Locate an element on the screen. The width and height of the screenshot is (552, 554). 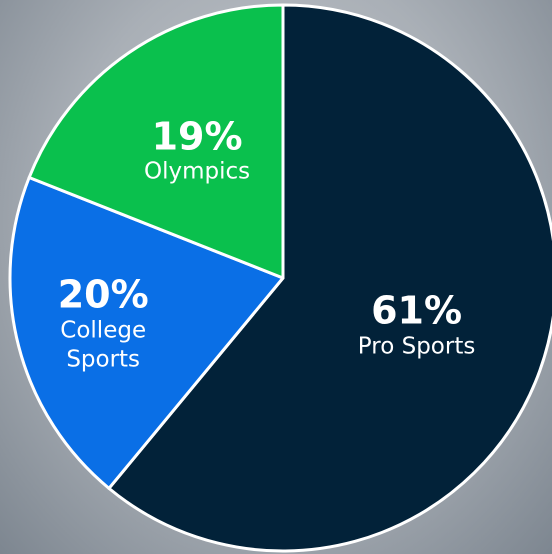
slice-label: 61% Pro Sports is located at coordinates (417, 325).